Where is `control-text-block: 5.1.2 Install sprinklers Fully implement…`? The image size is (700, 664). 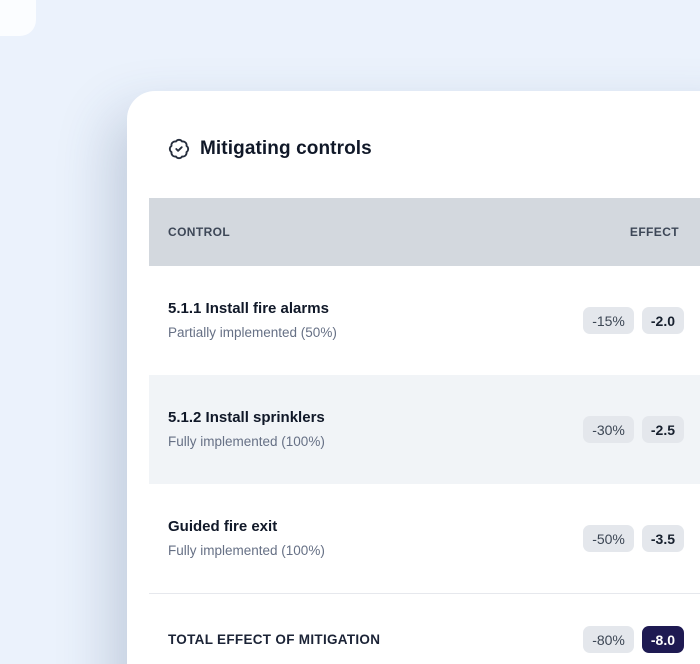
control-text-block: 5.1.2 Install sprinklers Fully implement… is located at coordinates (246, 429).